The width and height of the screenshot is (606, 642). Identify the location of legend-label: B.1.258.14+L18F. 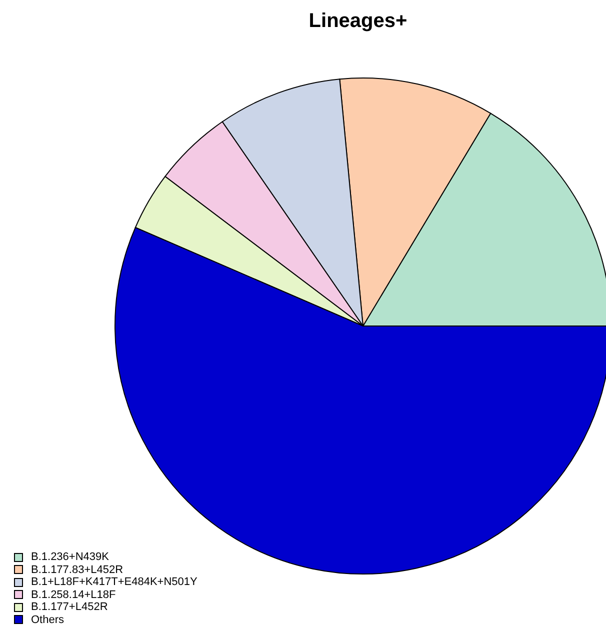
(73, 594).